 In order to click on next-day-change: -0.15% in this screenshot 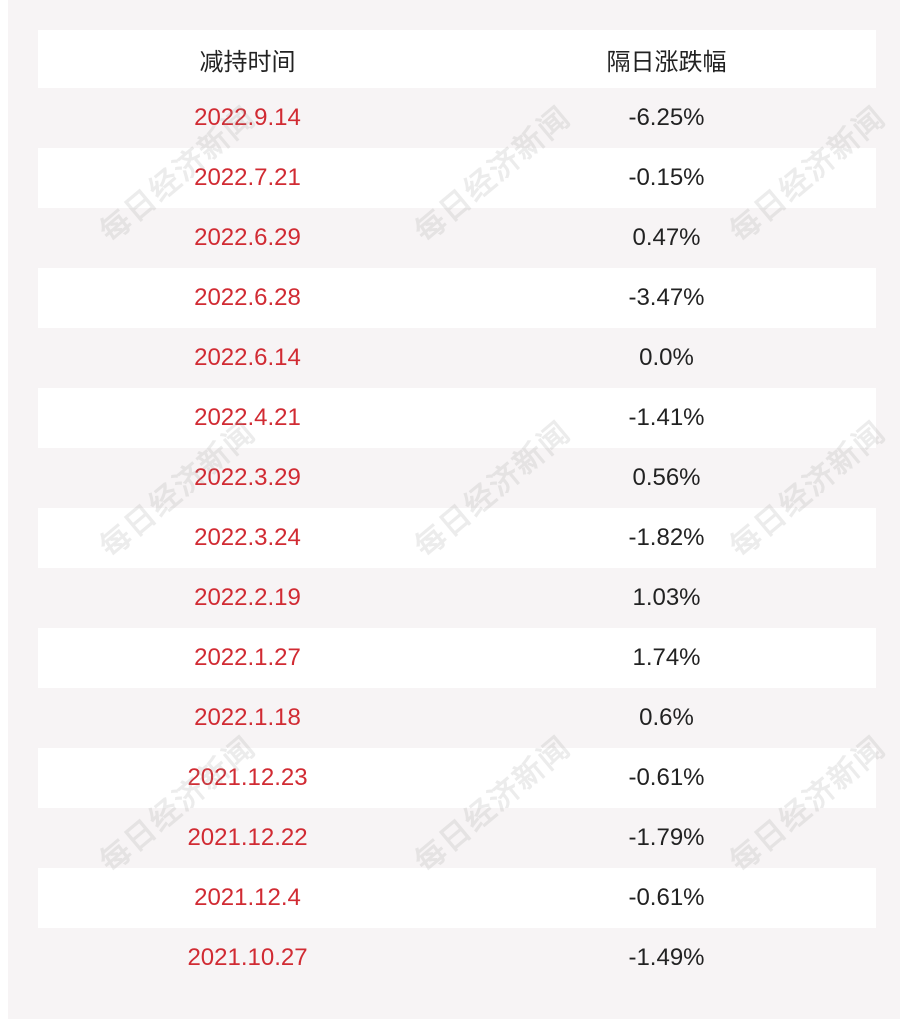, I will do `click(666, 177)`.